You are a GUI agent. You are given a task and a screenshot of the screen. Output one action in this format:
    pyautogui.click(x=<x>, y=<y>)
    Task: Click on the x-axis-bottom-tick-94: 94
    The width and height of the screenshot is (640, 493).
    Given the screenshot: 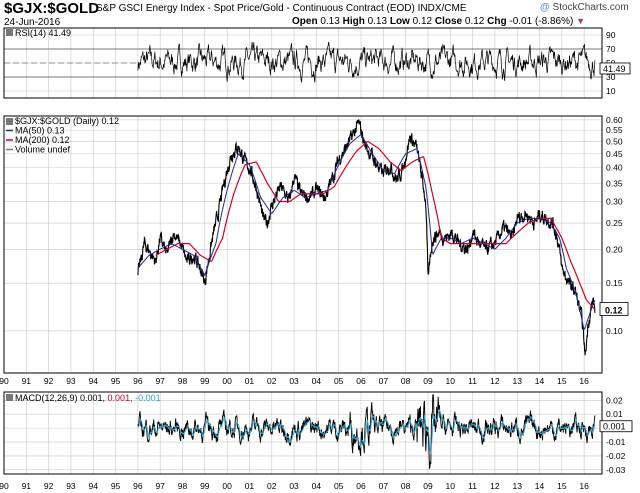 What is the action you would take?
    pyautogui.click(x=94, y=486)
    